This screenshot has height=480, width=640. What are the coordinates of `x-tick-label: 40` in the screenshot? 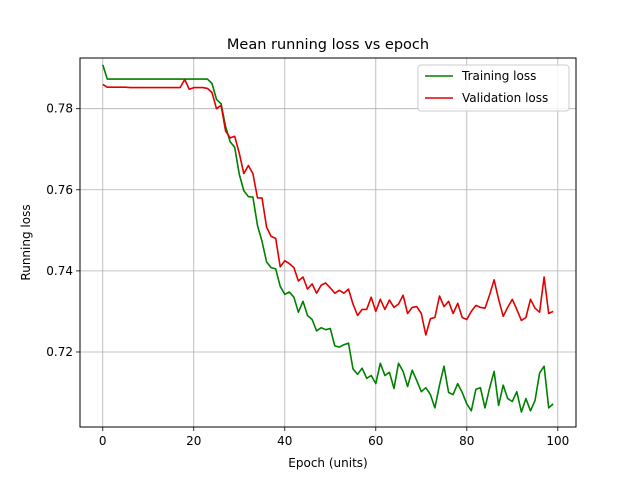 It's located at (284, 441).